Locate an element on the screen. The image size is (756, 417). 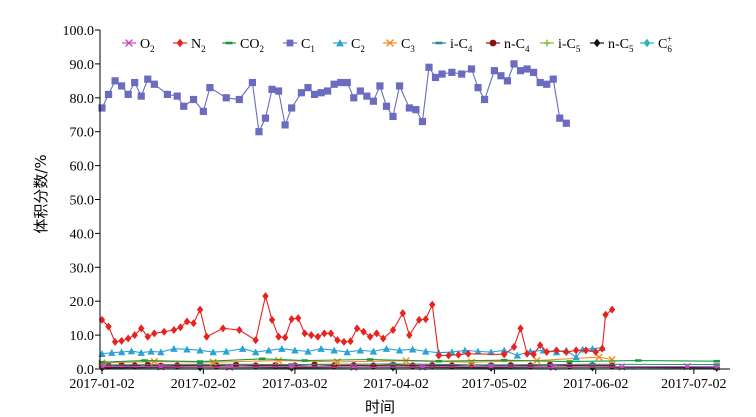
y-axis-title: 体积分数/% is located at coordinates (41, 193).